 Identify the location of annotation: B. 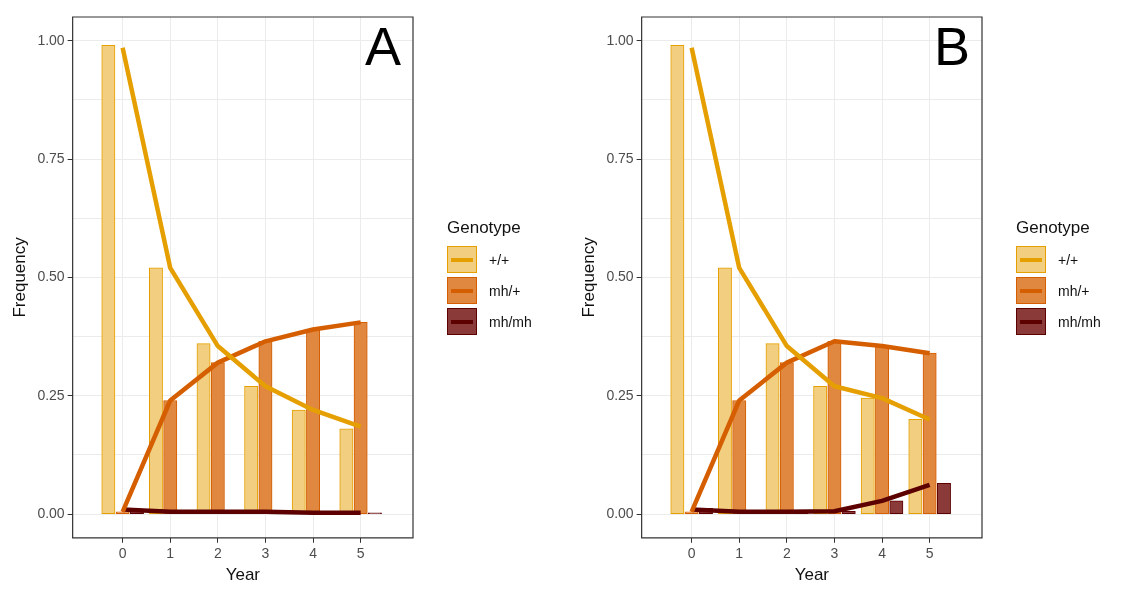
(951, 45).